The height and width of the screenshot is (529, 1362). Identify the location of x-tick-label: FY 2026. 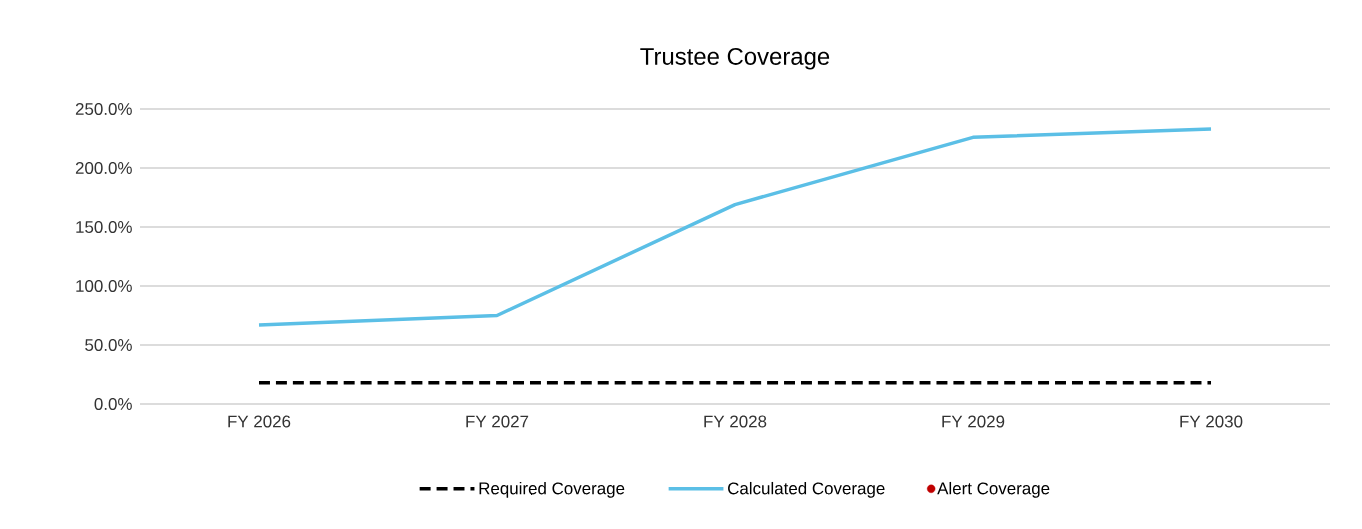
(259, 421).